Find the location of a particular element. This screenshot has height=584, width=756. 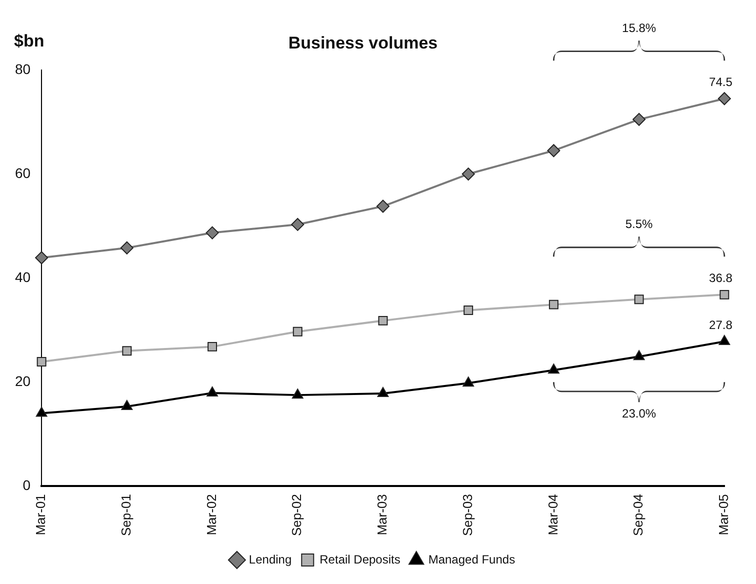

legend-label: Retail Deposits is located at coordinates (360, 559).